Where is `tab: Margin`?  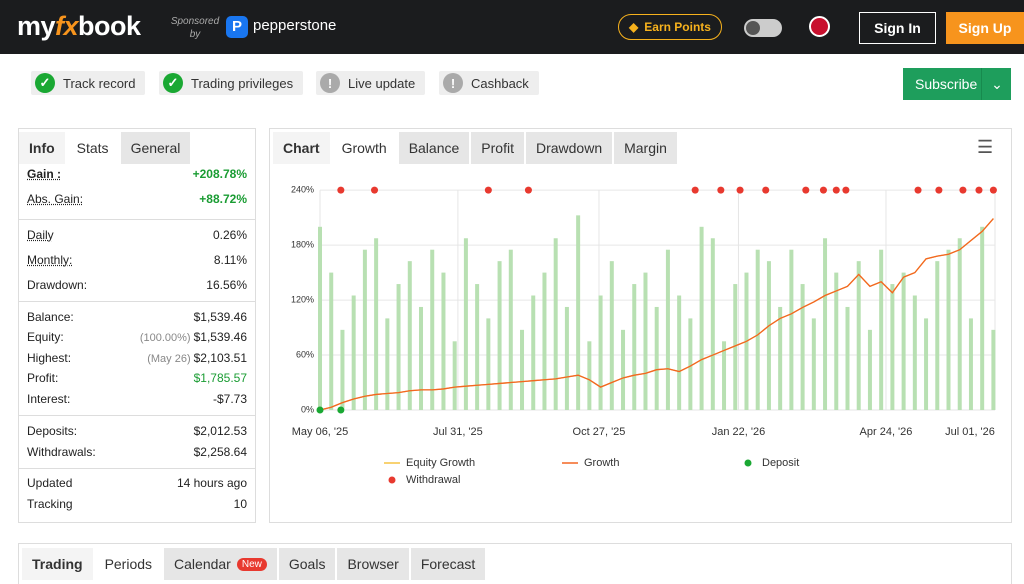 tab: Margin is located at coordinates (645, 148).